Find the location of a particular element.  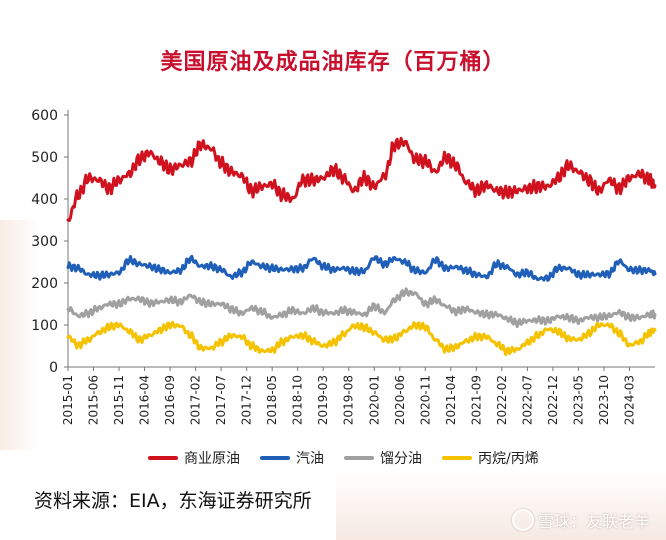

x-tick-label: 2019-08 is located at coordinates (349, 400).